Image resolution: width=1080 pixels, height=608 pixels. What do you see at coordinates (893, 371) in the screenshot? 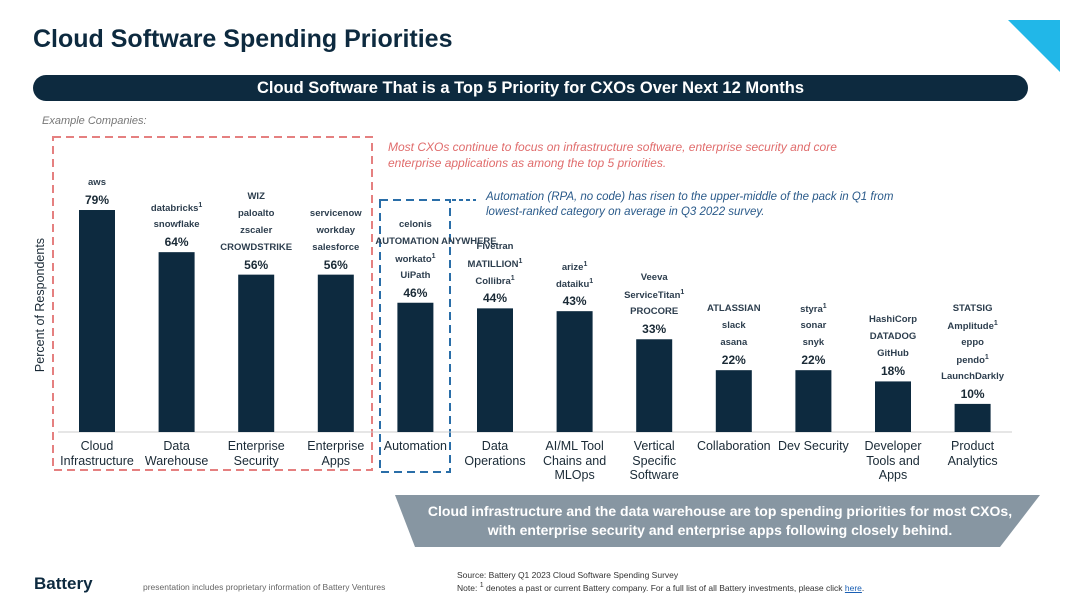
I see `value-label: 18%` at bounding box center [893, 371].